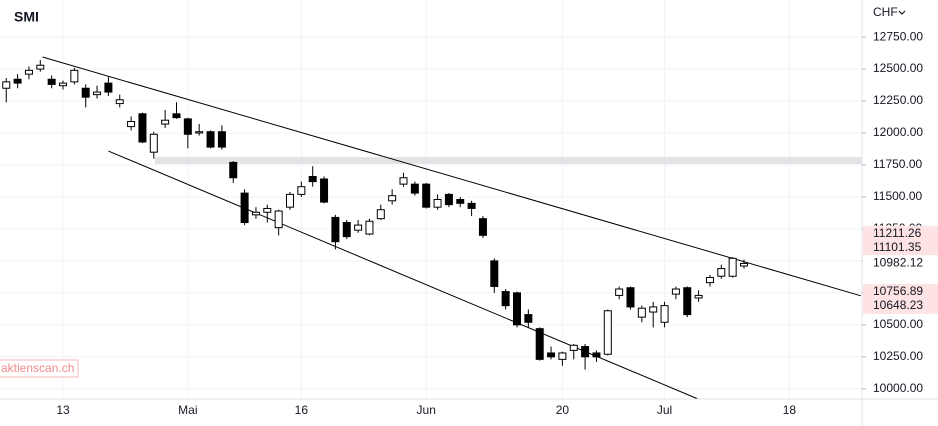 Image resolution: width=938 pixels, height=426 pixels. I want to click on x-tick-label: 20, so click(563, 410).